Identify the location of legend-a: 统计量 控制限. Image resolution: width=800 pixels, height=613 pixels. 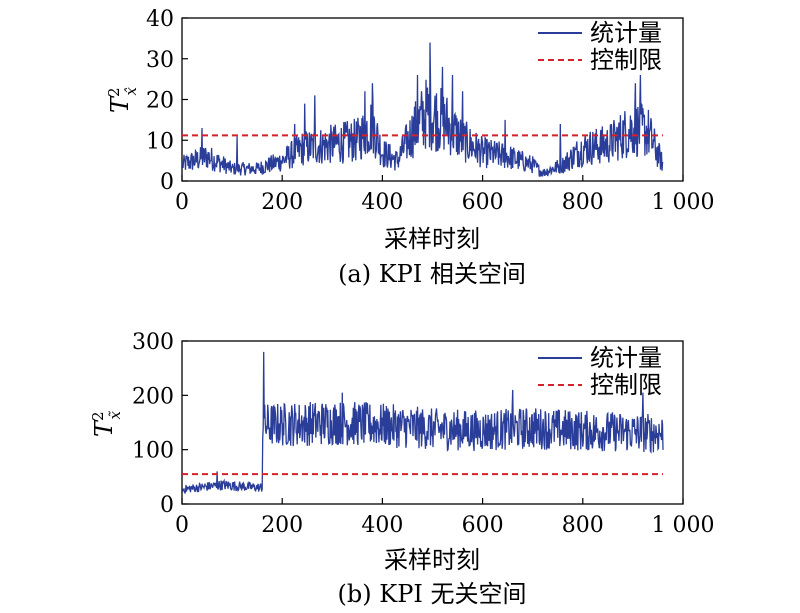
(600, 46).